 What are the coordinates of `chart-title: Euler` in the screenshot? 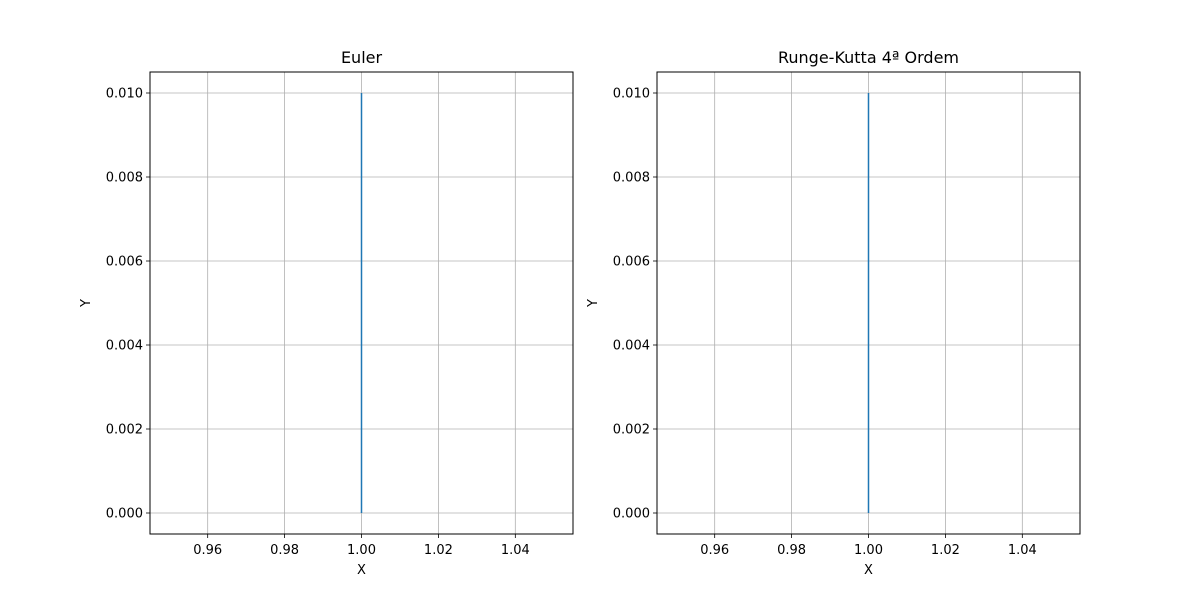 It's located at (362, 57).